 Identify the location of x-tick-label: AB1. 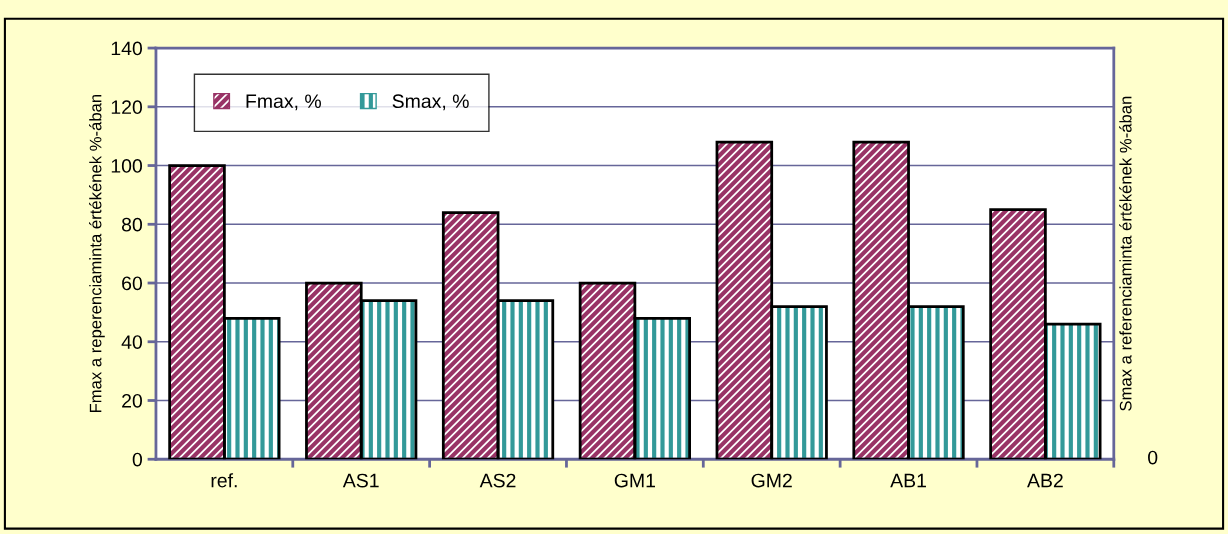
(908, 480).